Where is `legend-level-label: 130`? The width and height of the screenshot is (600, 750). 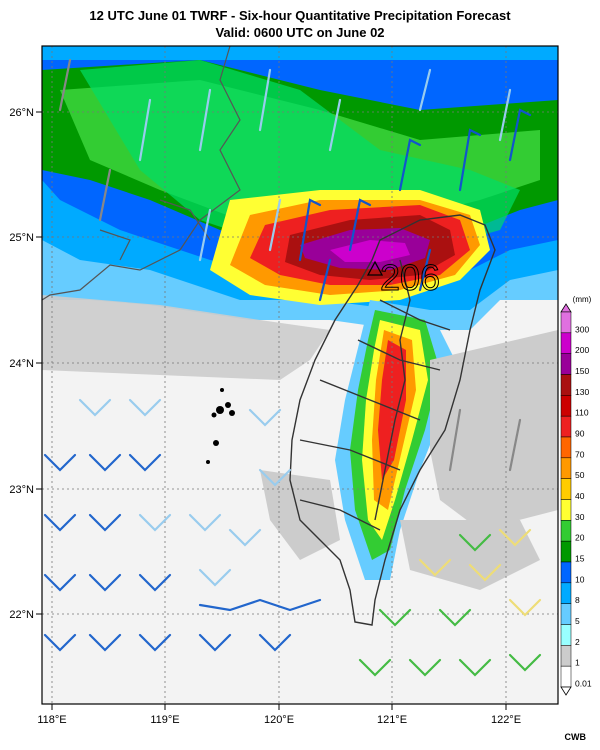
legend-level-label: 130 is located at coordinates (582, 392).